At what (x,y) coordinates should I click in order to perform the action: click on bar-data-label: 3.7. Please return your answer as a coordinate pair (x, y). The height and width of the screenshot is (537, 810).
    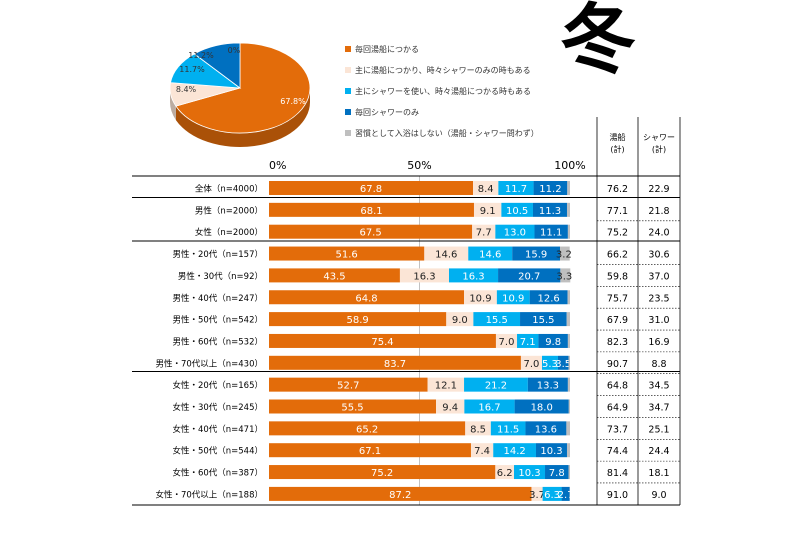
    Looking at the image, I should click on (537, 495).